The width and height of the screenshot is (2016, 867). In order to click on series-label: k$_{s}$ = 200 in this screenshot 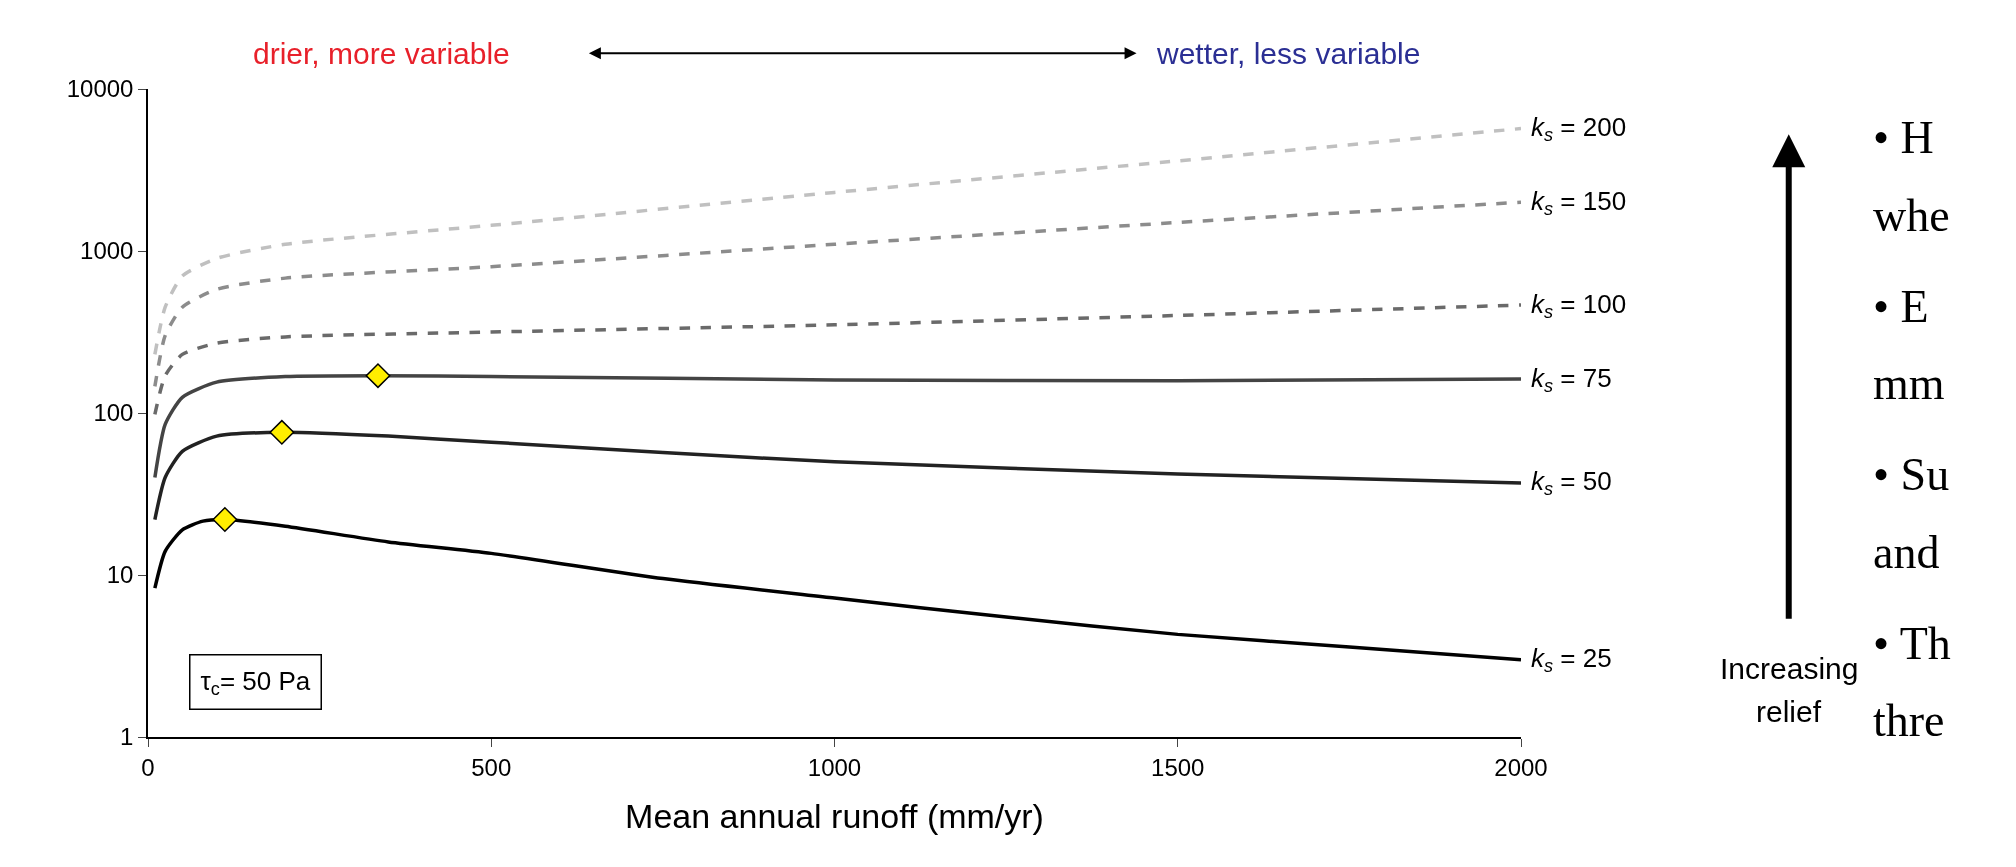, I will do `click(1579, 129)`.